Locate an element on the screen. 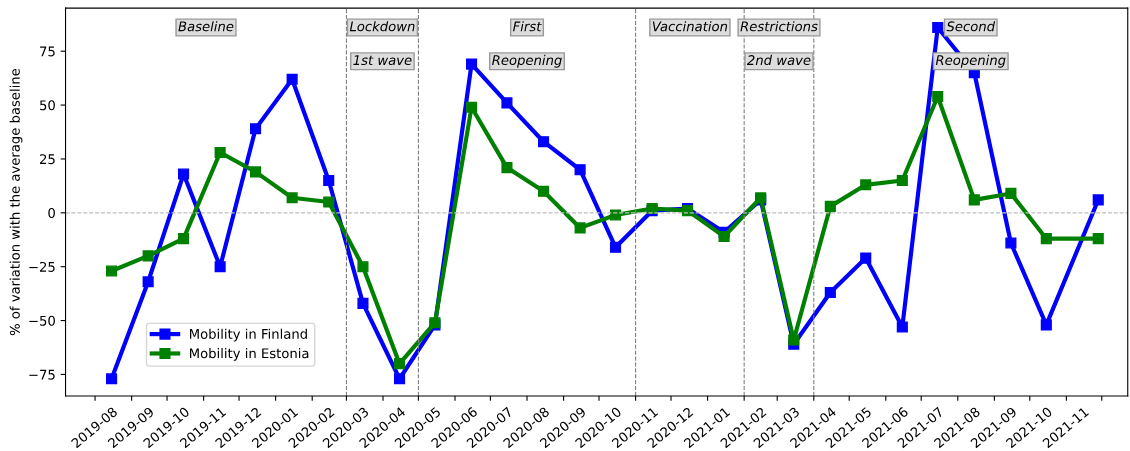 The width and height of the screenshot is (1130, 451). legend-label: Mobility in Estonia is located at coordinates (249, 354).